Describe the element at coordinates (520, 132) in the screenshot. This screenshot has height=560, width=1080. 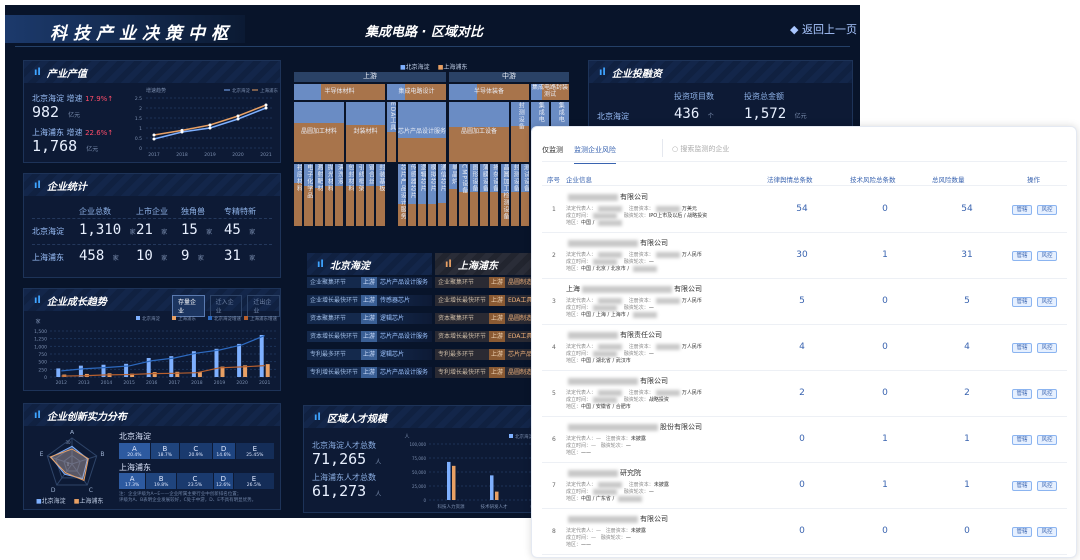
I see `treemap-cell-l3: 封测设备` at that location.